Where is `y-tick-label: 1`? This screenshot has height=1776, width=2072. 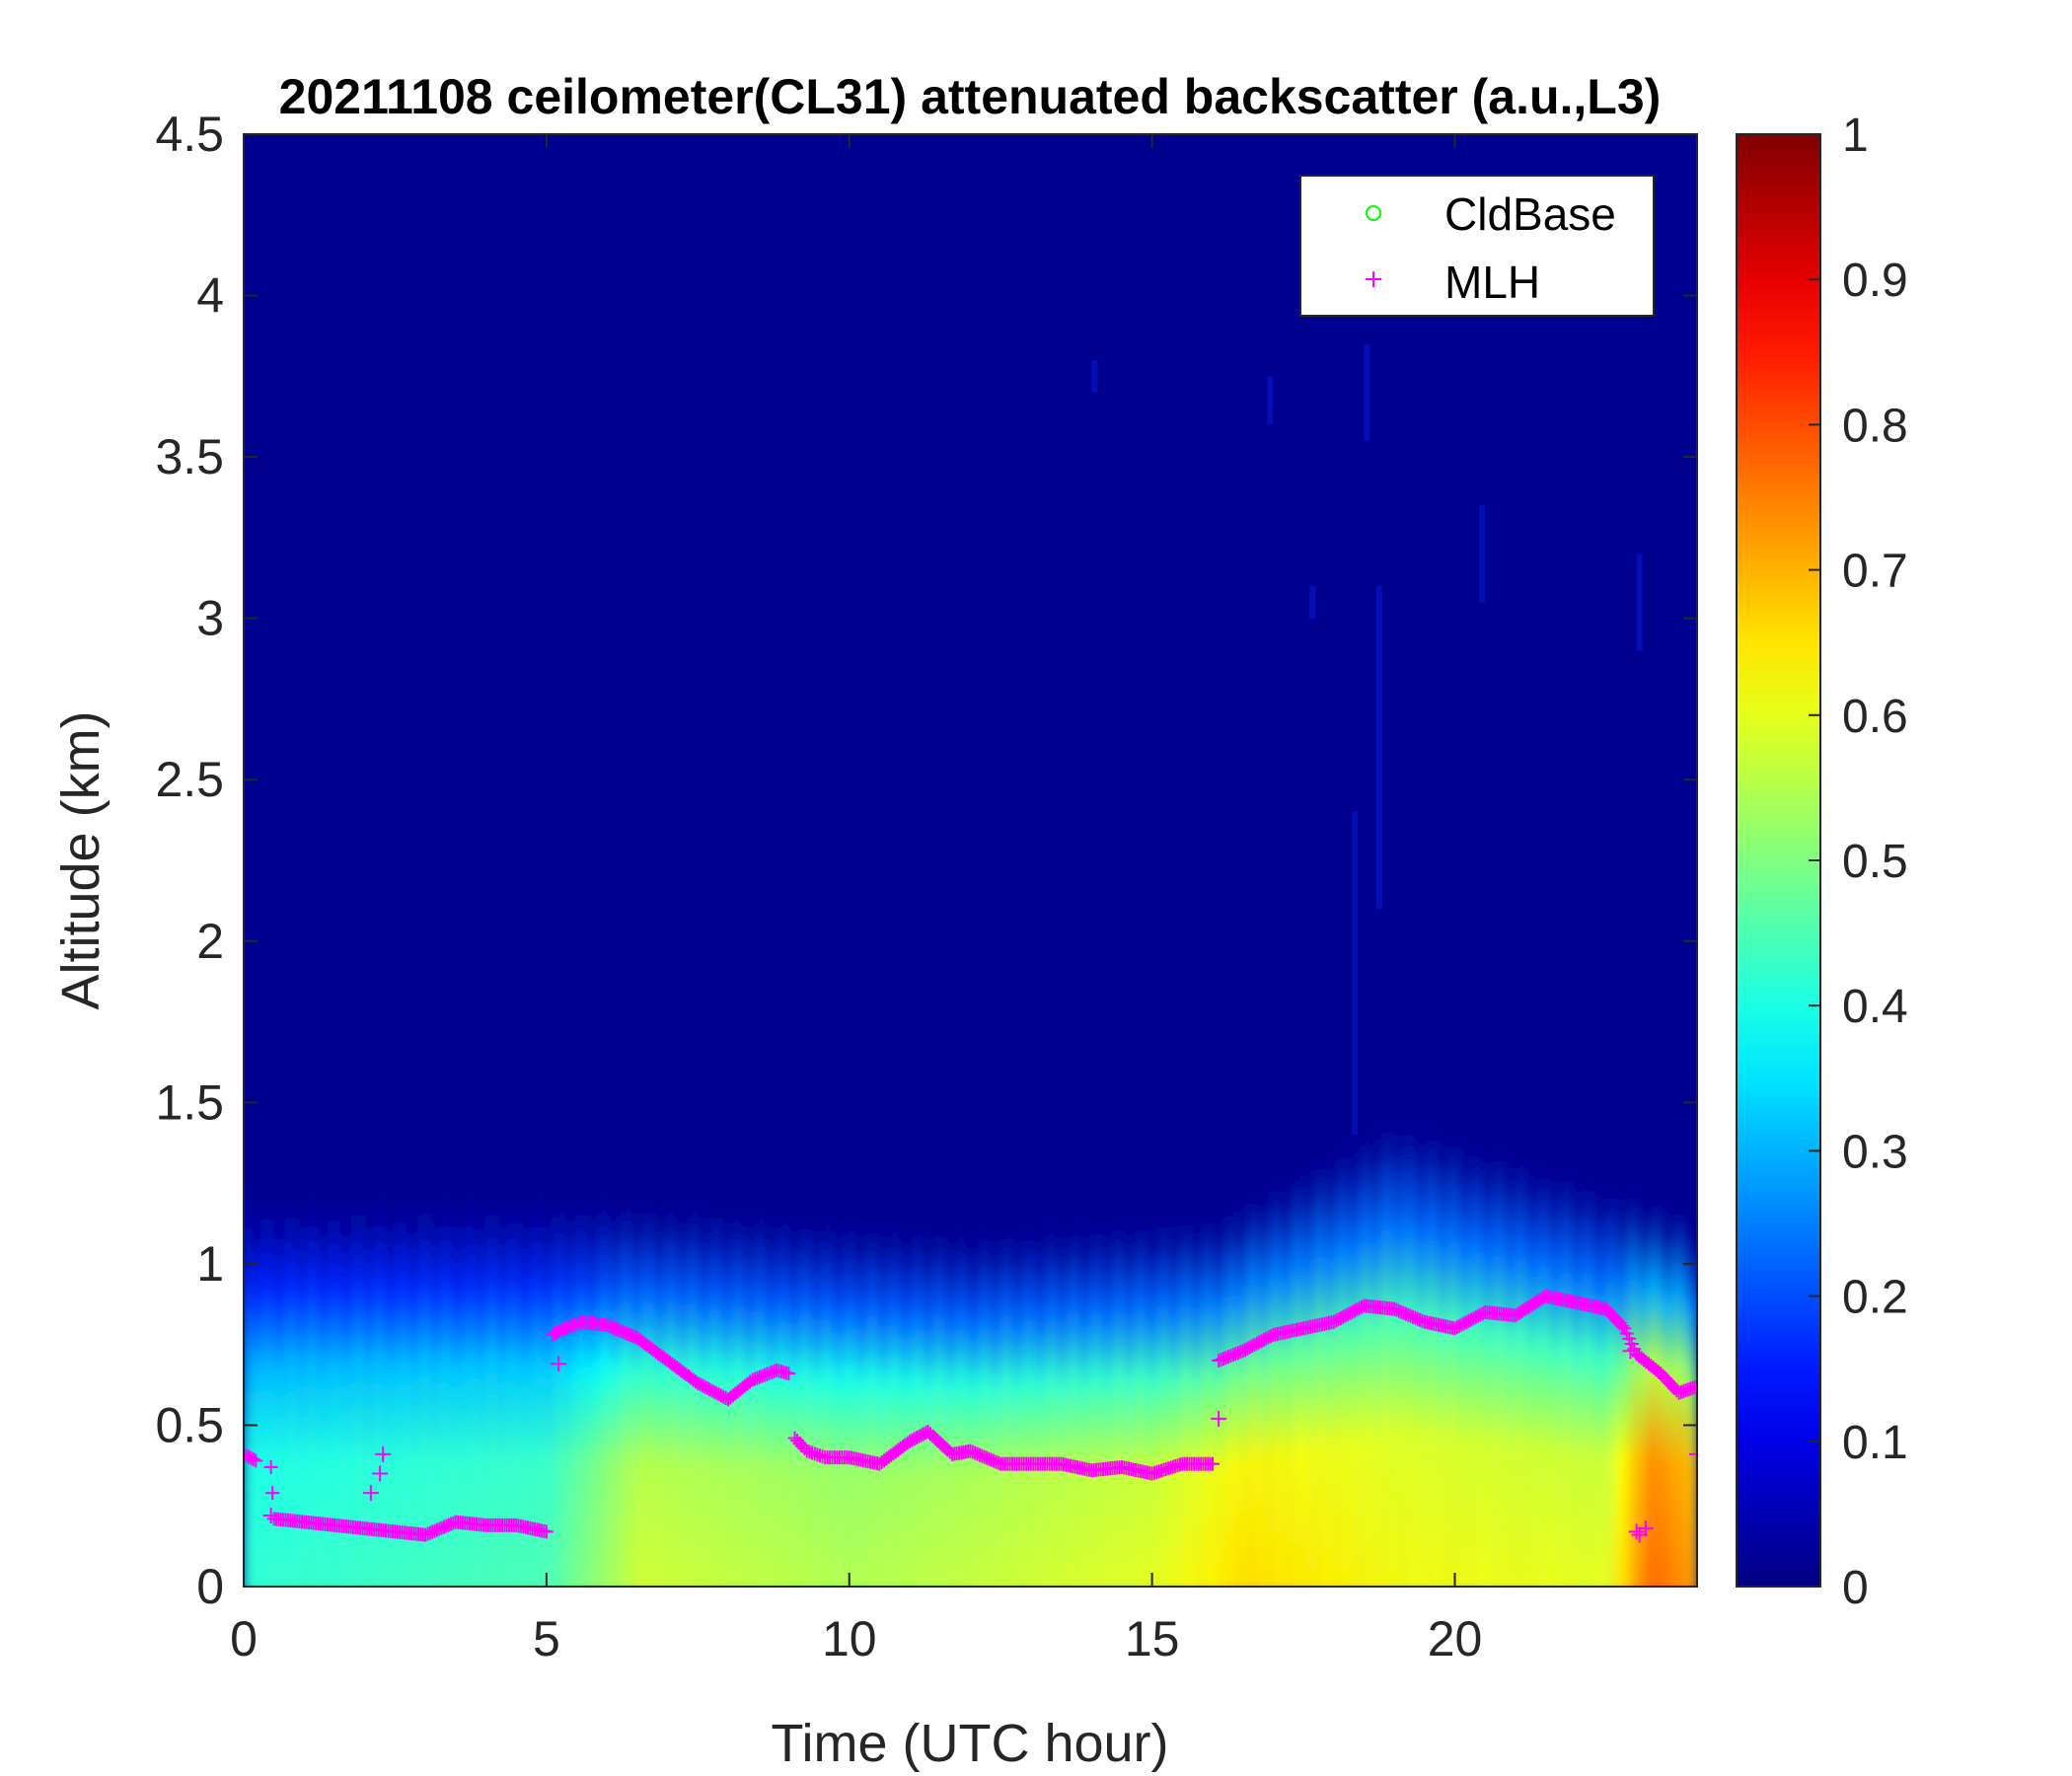 y-tick-label: 1 is located at coordinates (210, 1264).